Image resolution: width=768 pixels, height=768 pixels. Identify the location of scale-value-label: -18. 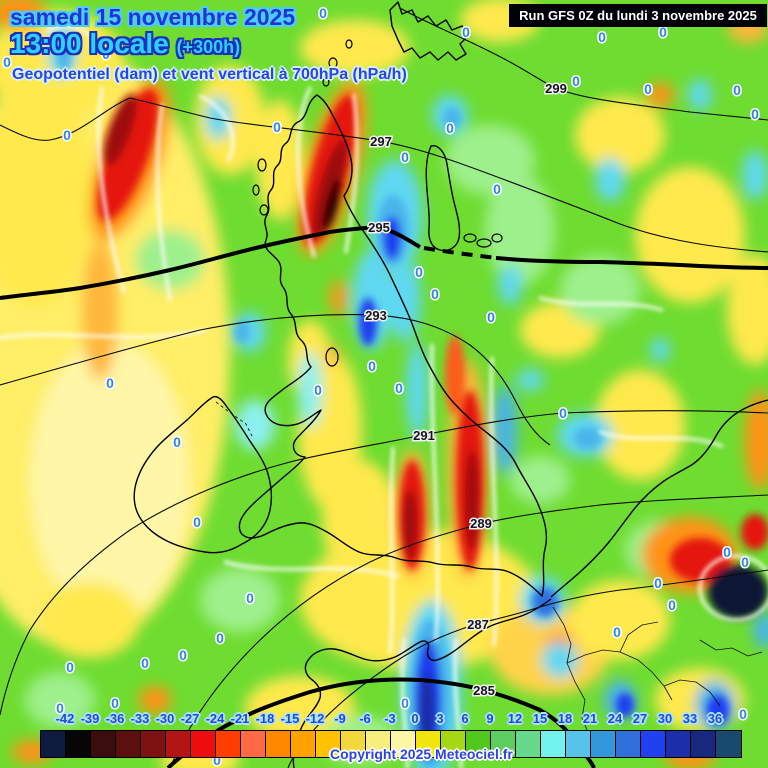
(265, 718).